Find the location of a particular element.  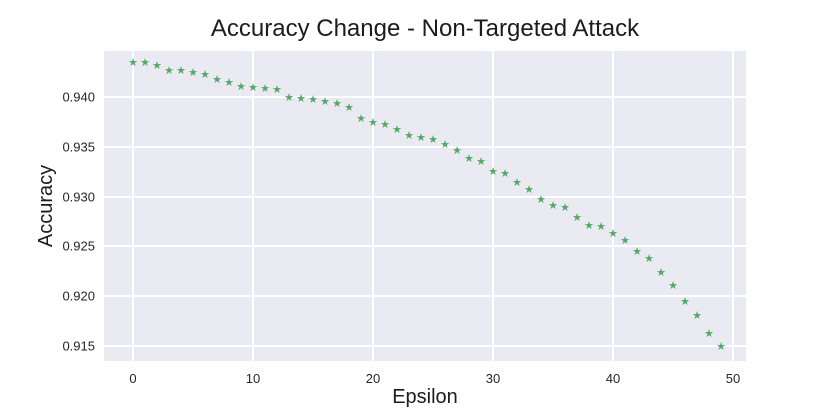

x-tick-label: 40 is located at coordinates (613, 378).